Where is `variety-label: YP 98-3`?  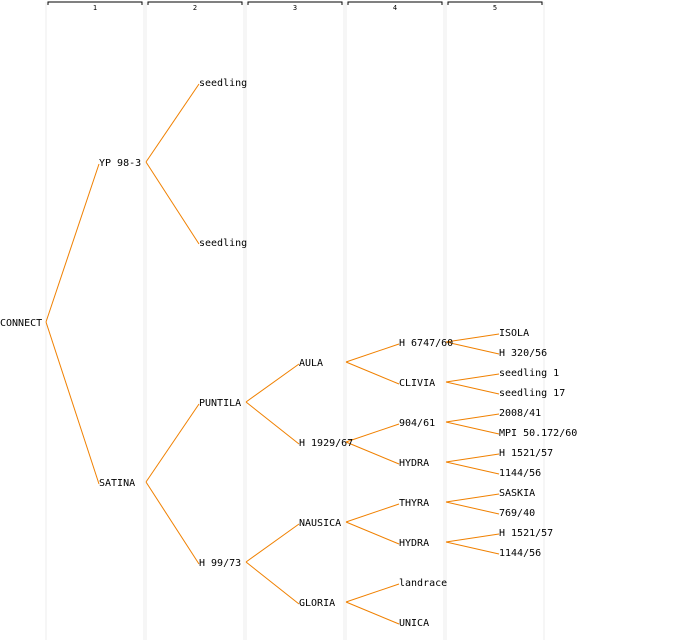 variety-label: YP 98-3 is located at coordinates (120, 163).